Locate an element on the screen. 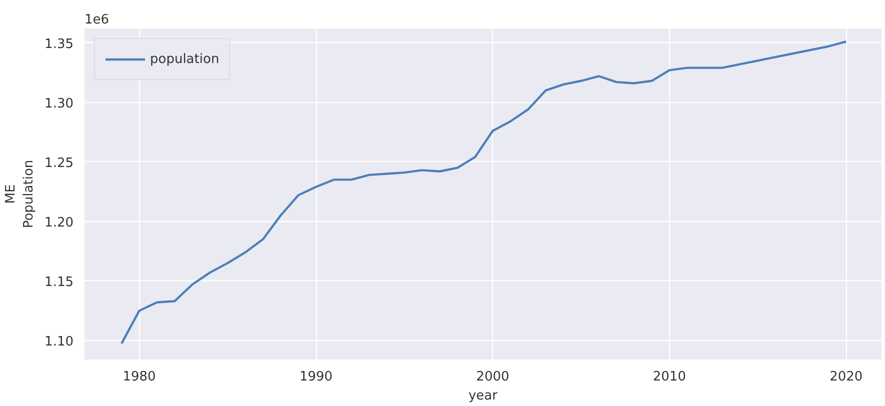  legend-label: population is located at coordinates (185, 59).